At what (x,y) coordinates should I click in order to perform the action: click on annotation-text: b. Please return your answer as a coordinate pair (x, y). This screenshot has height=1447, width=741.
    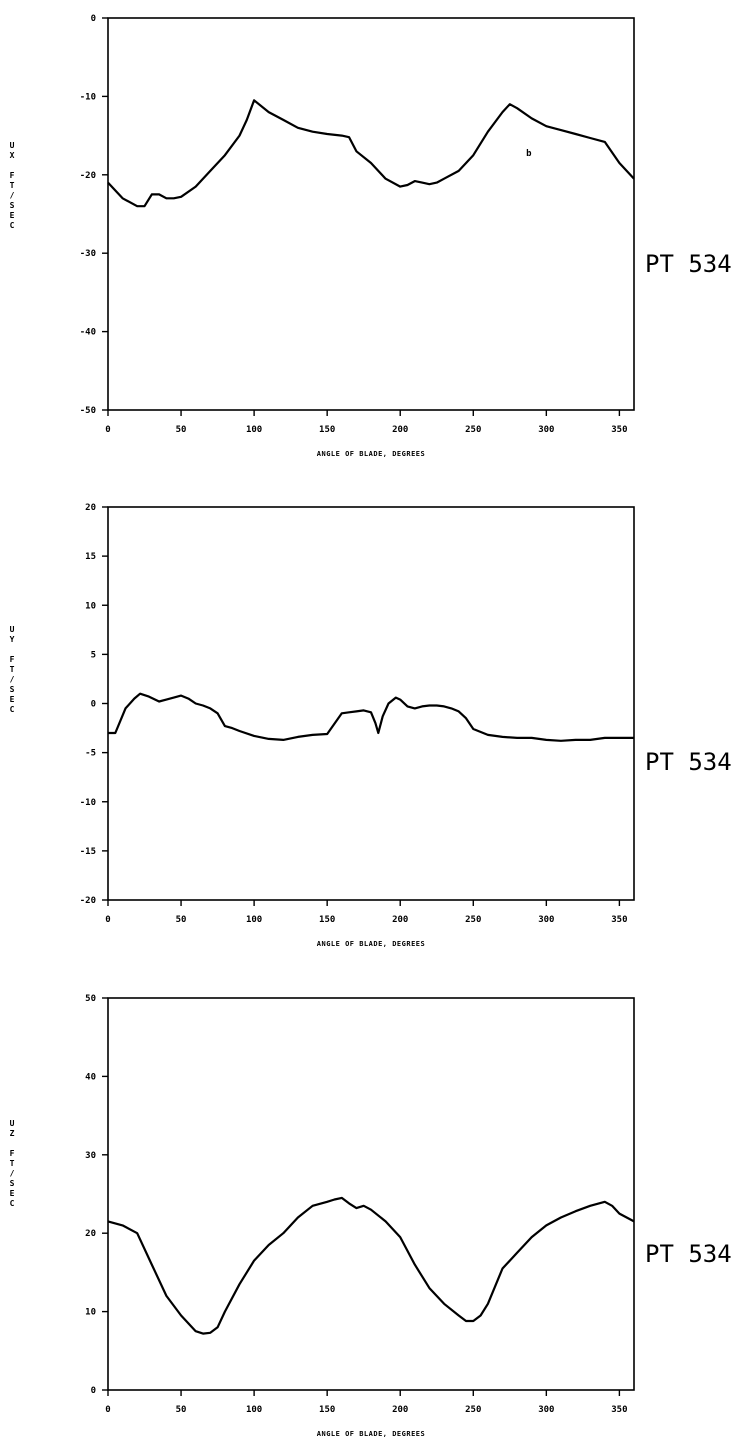
    Looking at the image, I should click on (529, 154).